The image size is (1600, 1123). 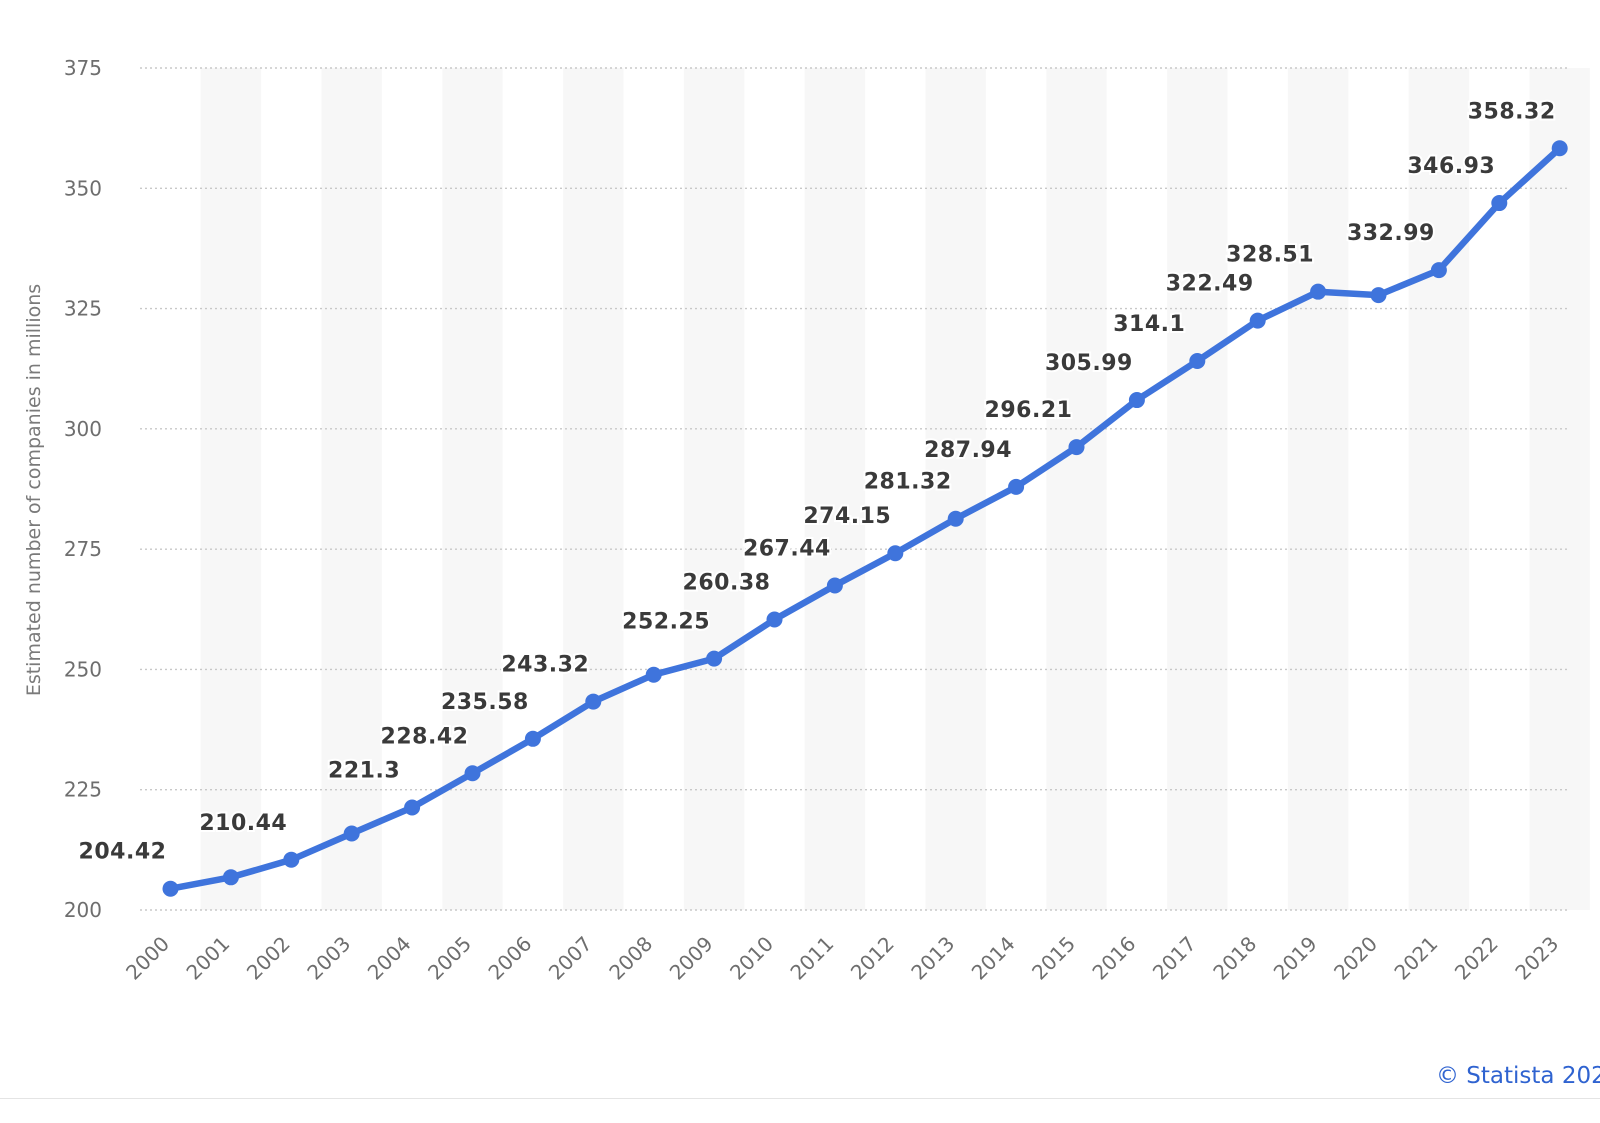 What do you see at coordinates (774, 619) in the screenshot?
I see `data-point-2010` at bounding box center [774, 619].